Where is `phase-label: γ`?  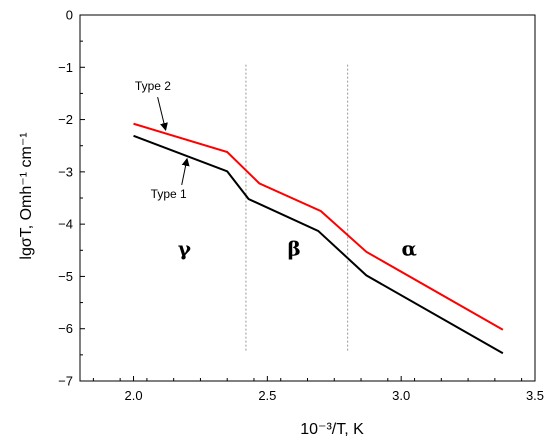
phase-label: γ is located at coordinates (185, 249).